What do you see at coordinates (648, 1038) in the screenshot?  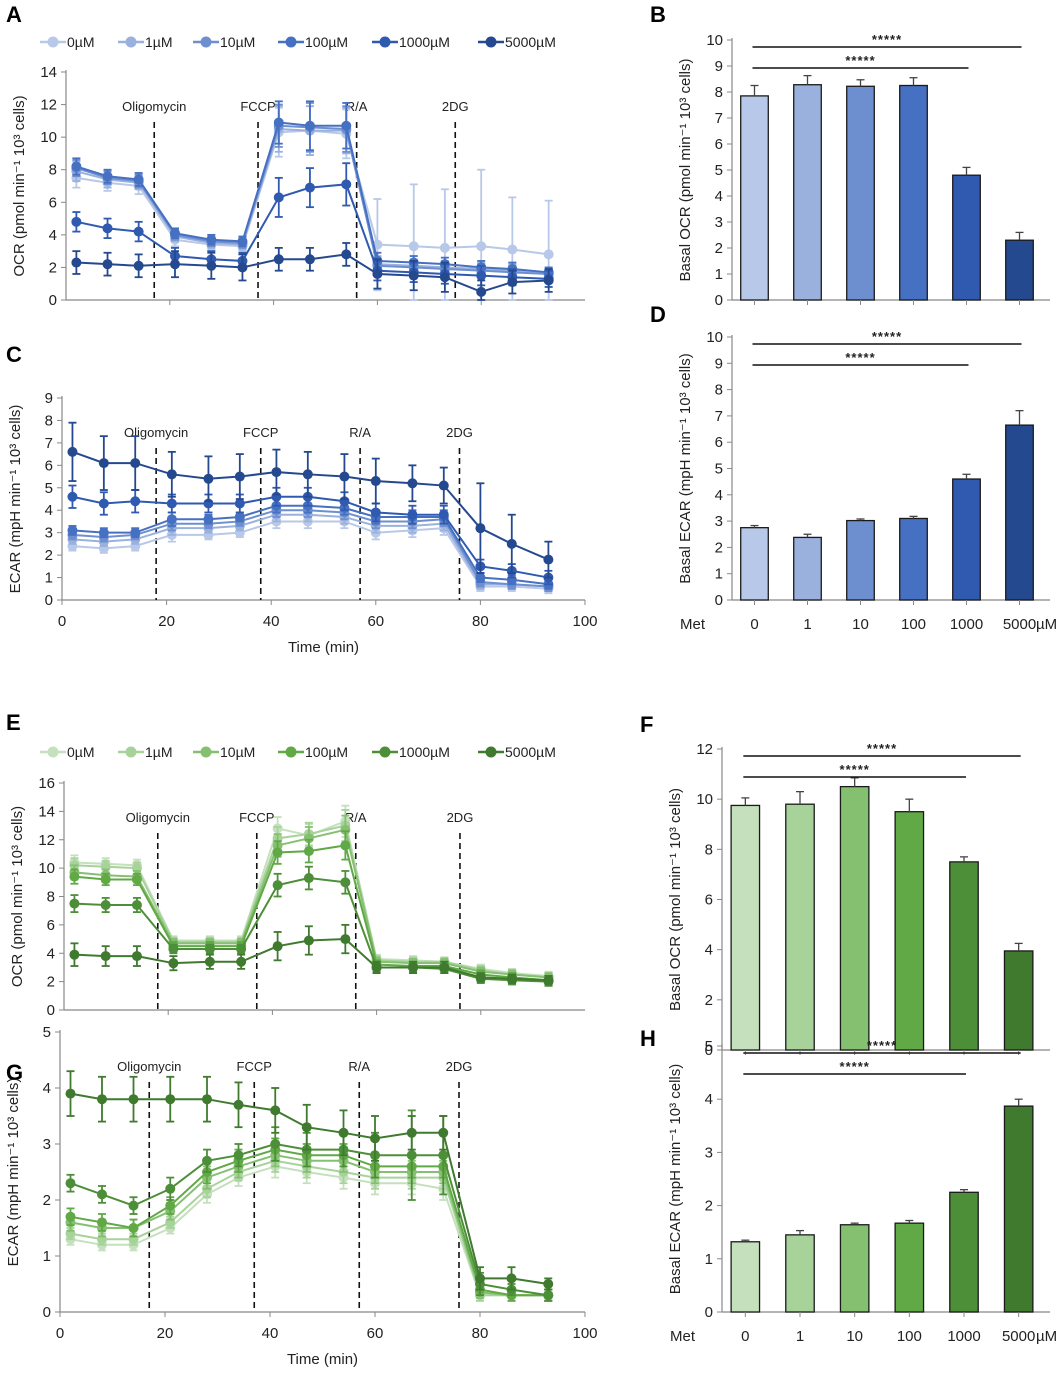 I see `panel-letter: H` at bounding box center [648, 1038].